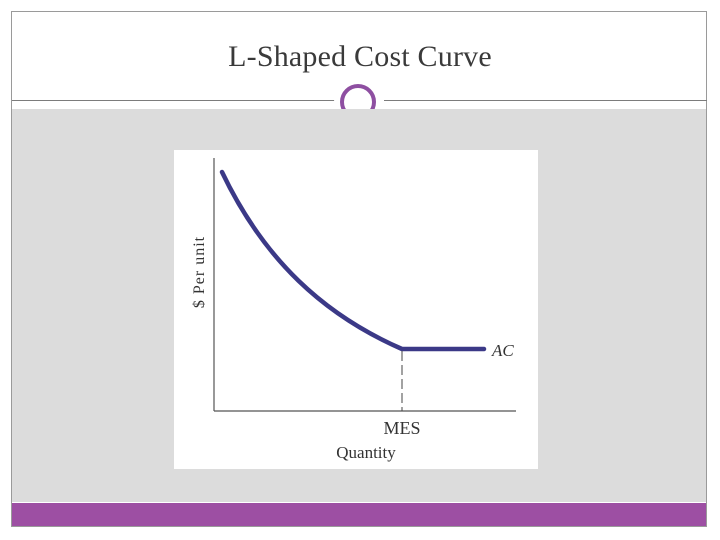 This screenshot has width=720, height=540. I want to click on y-axis-label: $ Per unit, so click(199, 272).